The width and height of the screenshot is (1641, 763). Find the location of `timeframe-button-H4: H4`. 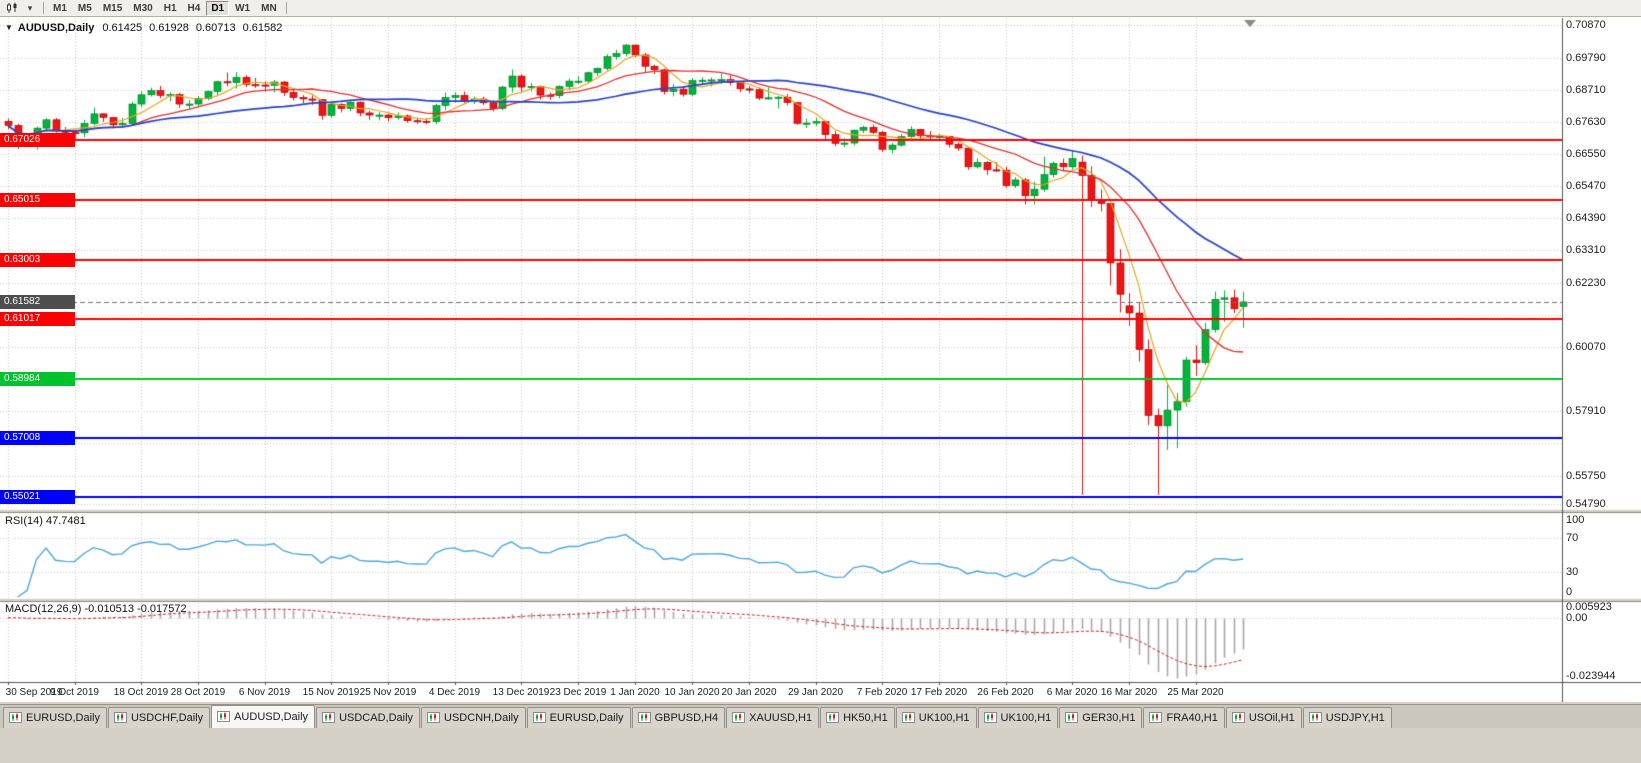

timeframe-button-H4: H4 is located at coordinates (194, 8).